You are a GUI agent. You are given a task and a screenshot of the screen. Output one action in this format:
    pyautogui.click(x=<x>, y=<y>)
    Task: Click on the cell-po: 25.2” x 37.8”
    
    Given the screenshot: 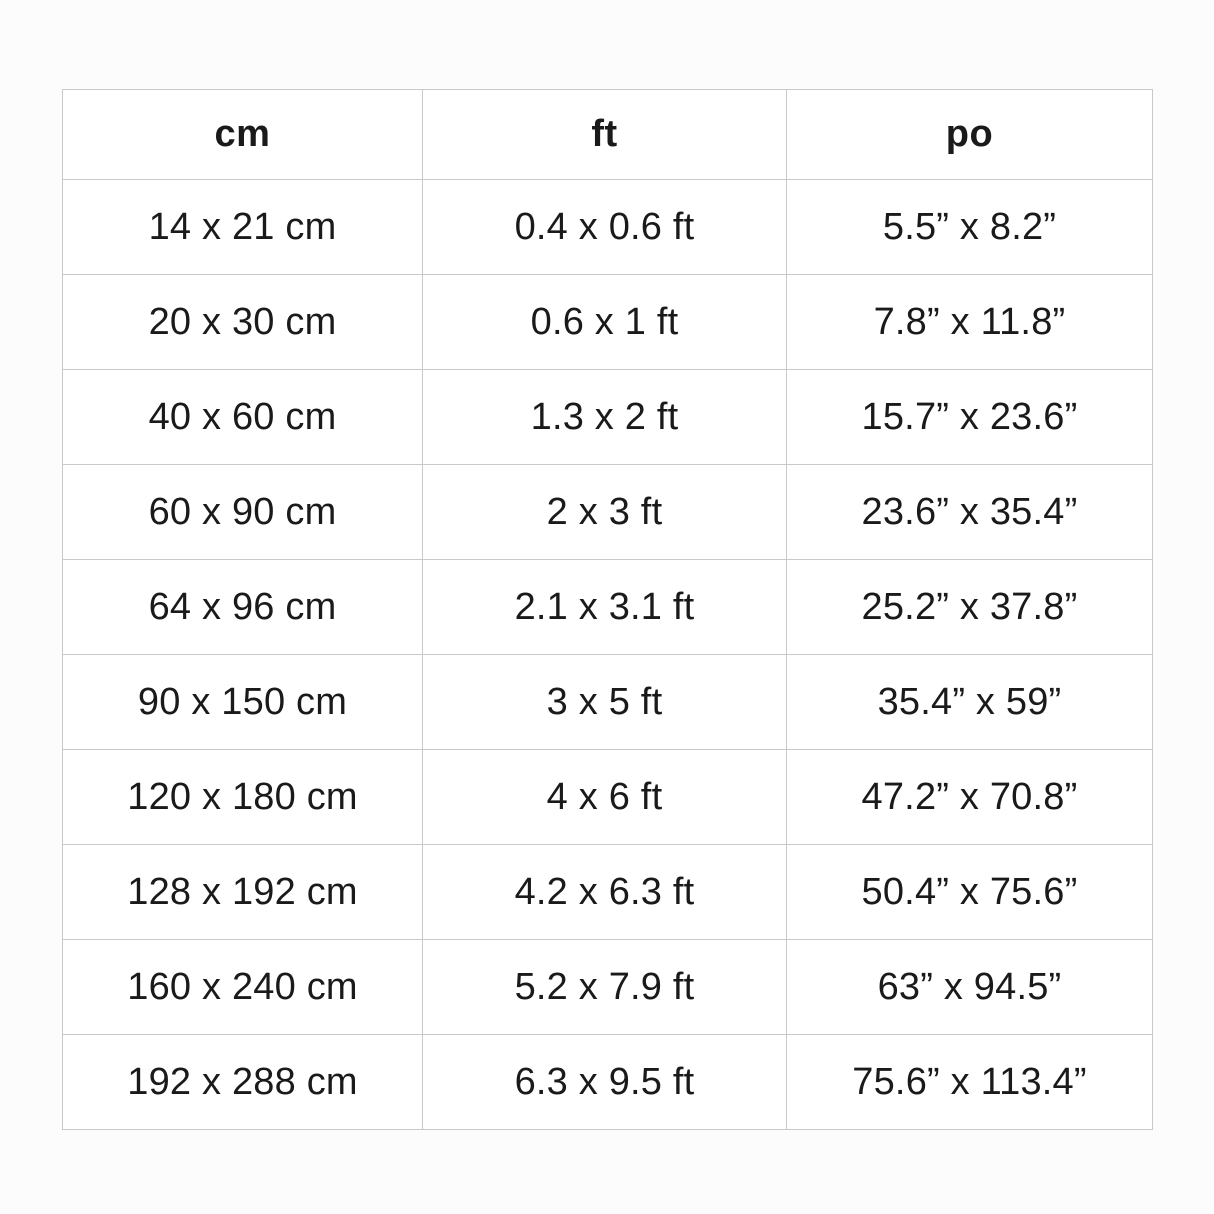 What is the action you would take?
    pyautogui.click(x=969, y=607)
    